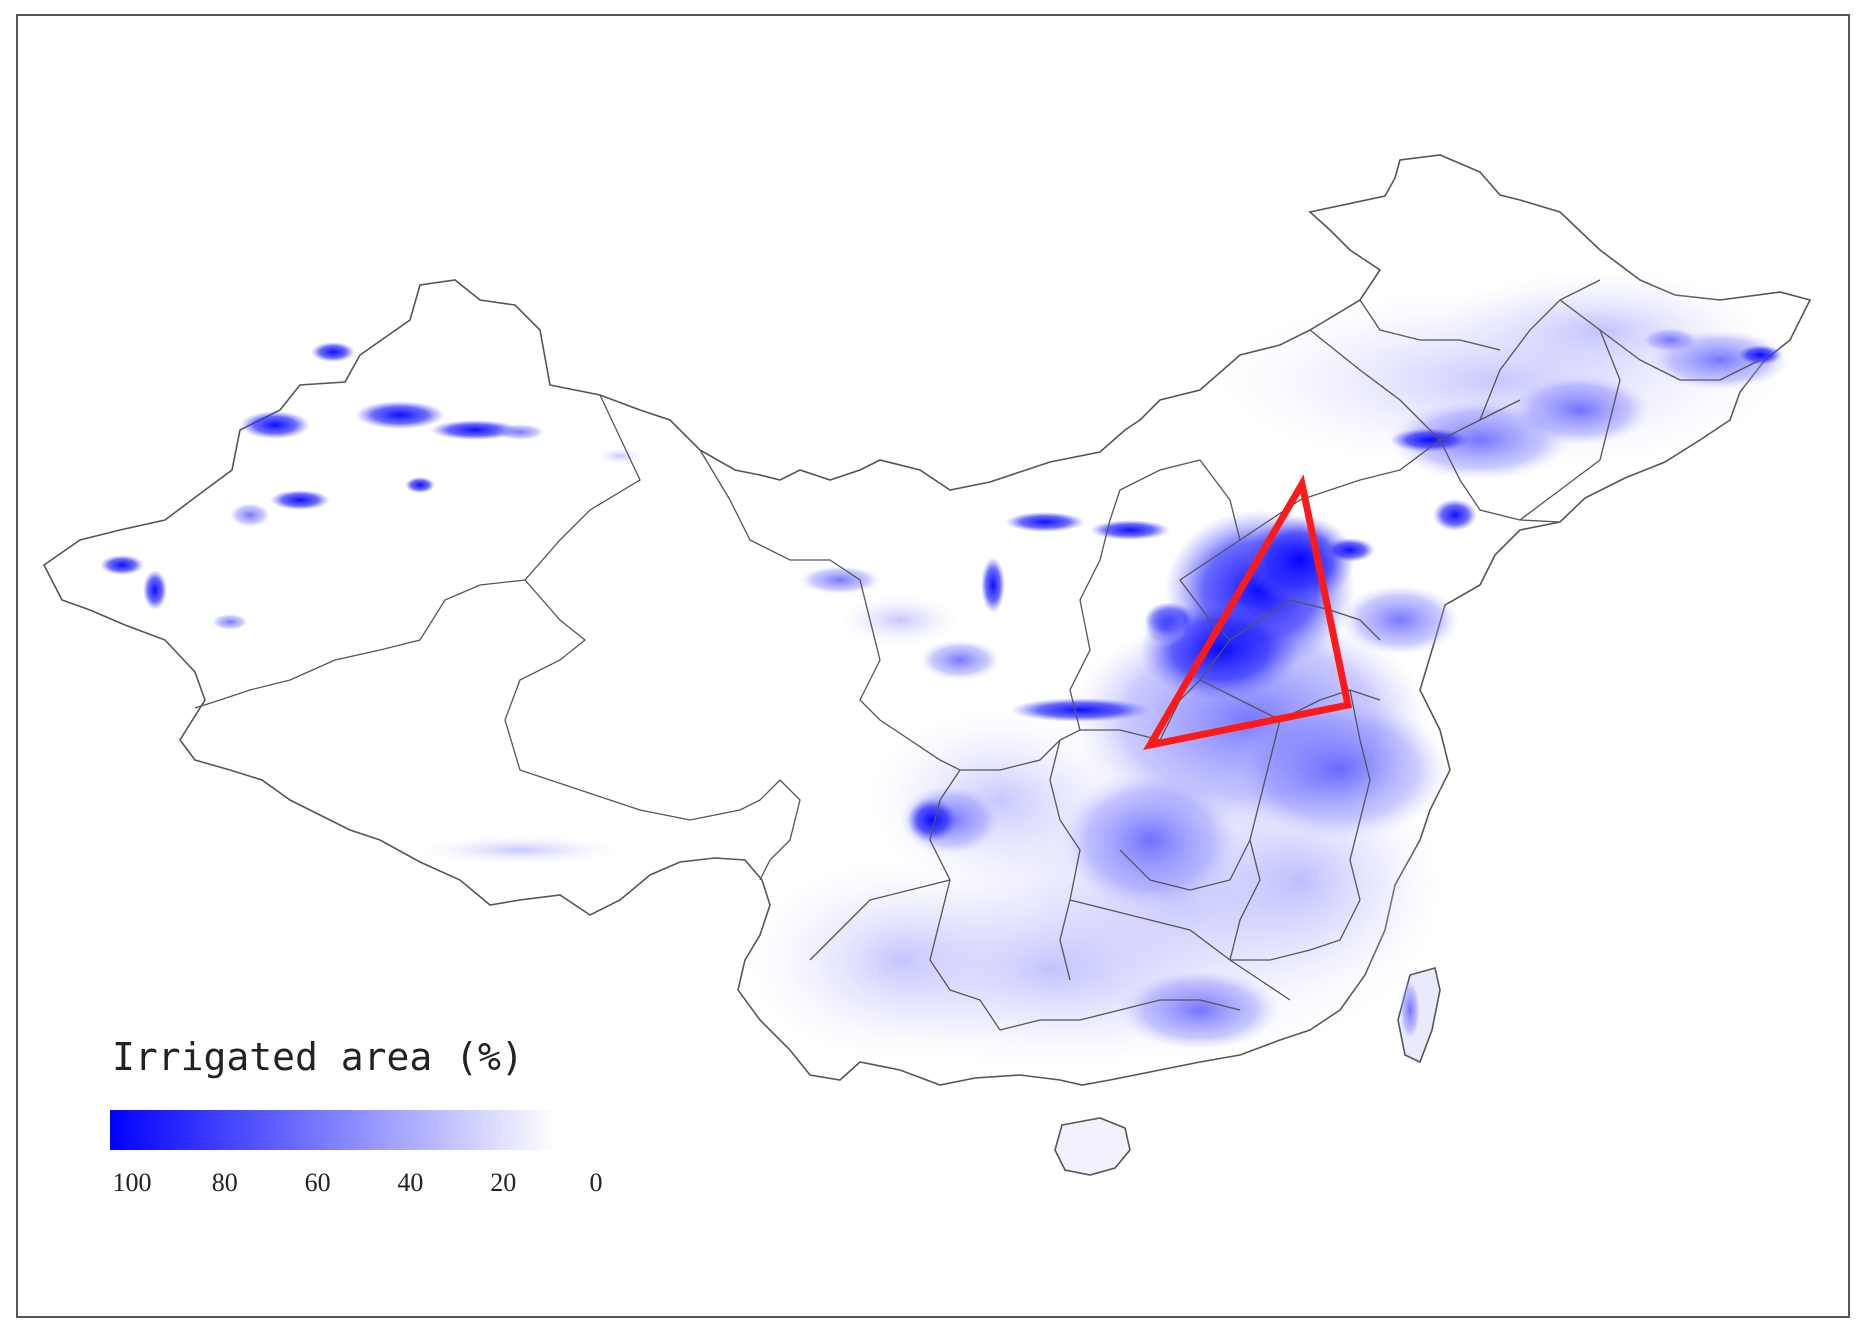 Image resolution: width=1866 pixels, height=1332 pixels. Describe the element at coordinates (224, 1182) in the screenshot. I see `legend-tick: 80` at that location.